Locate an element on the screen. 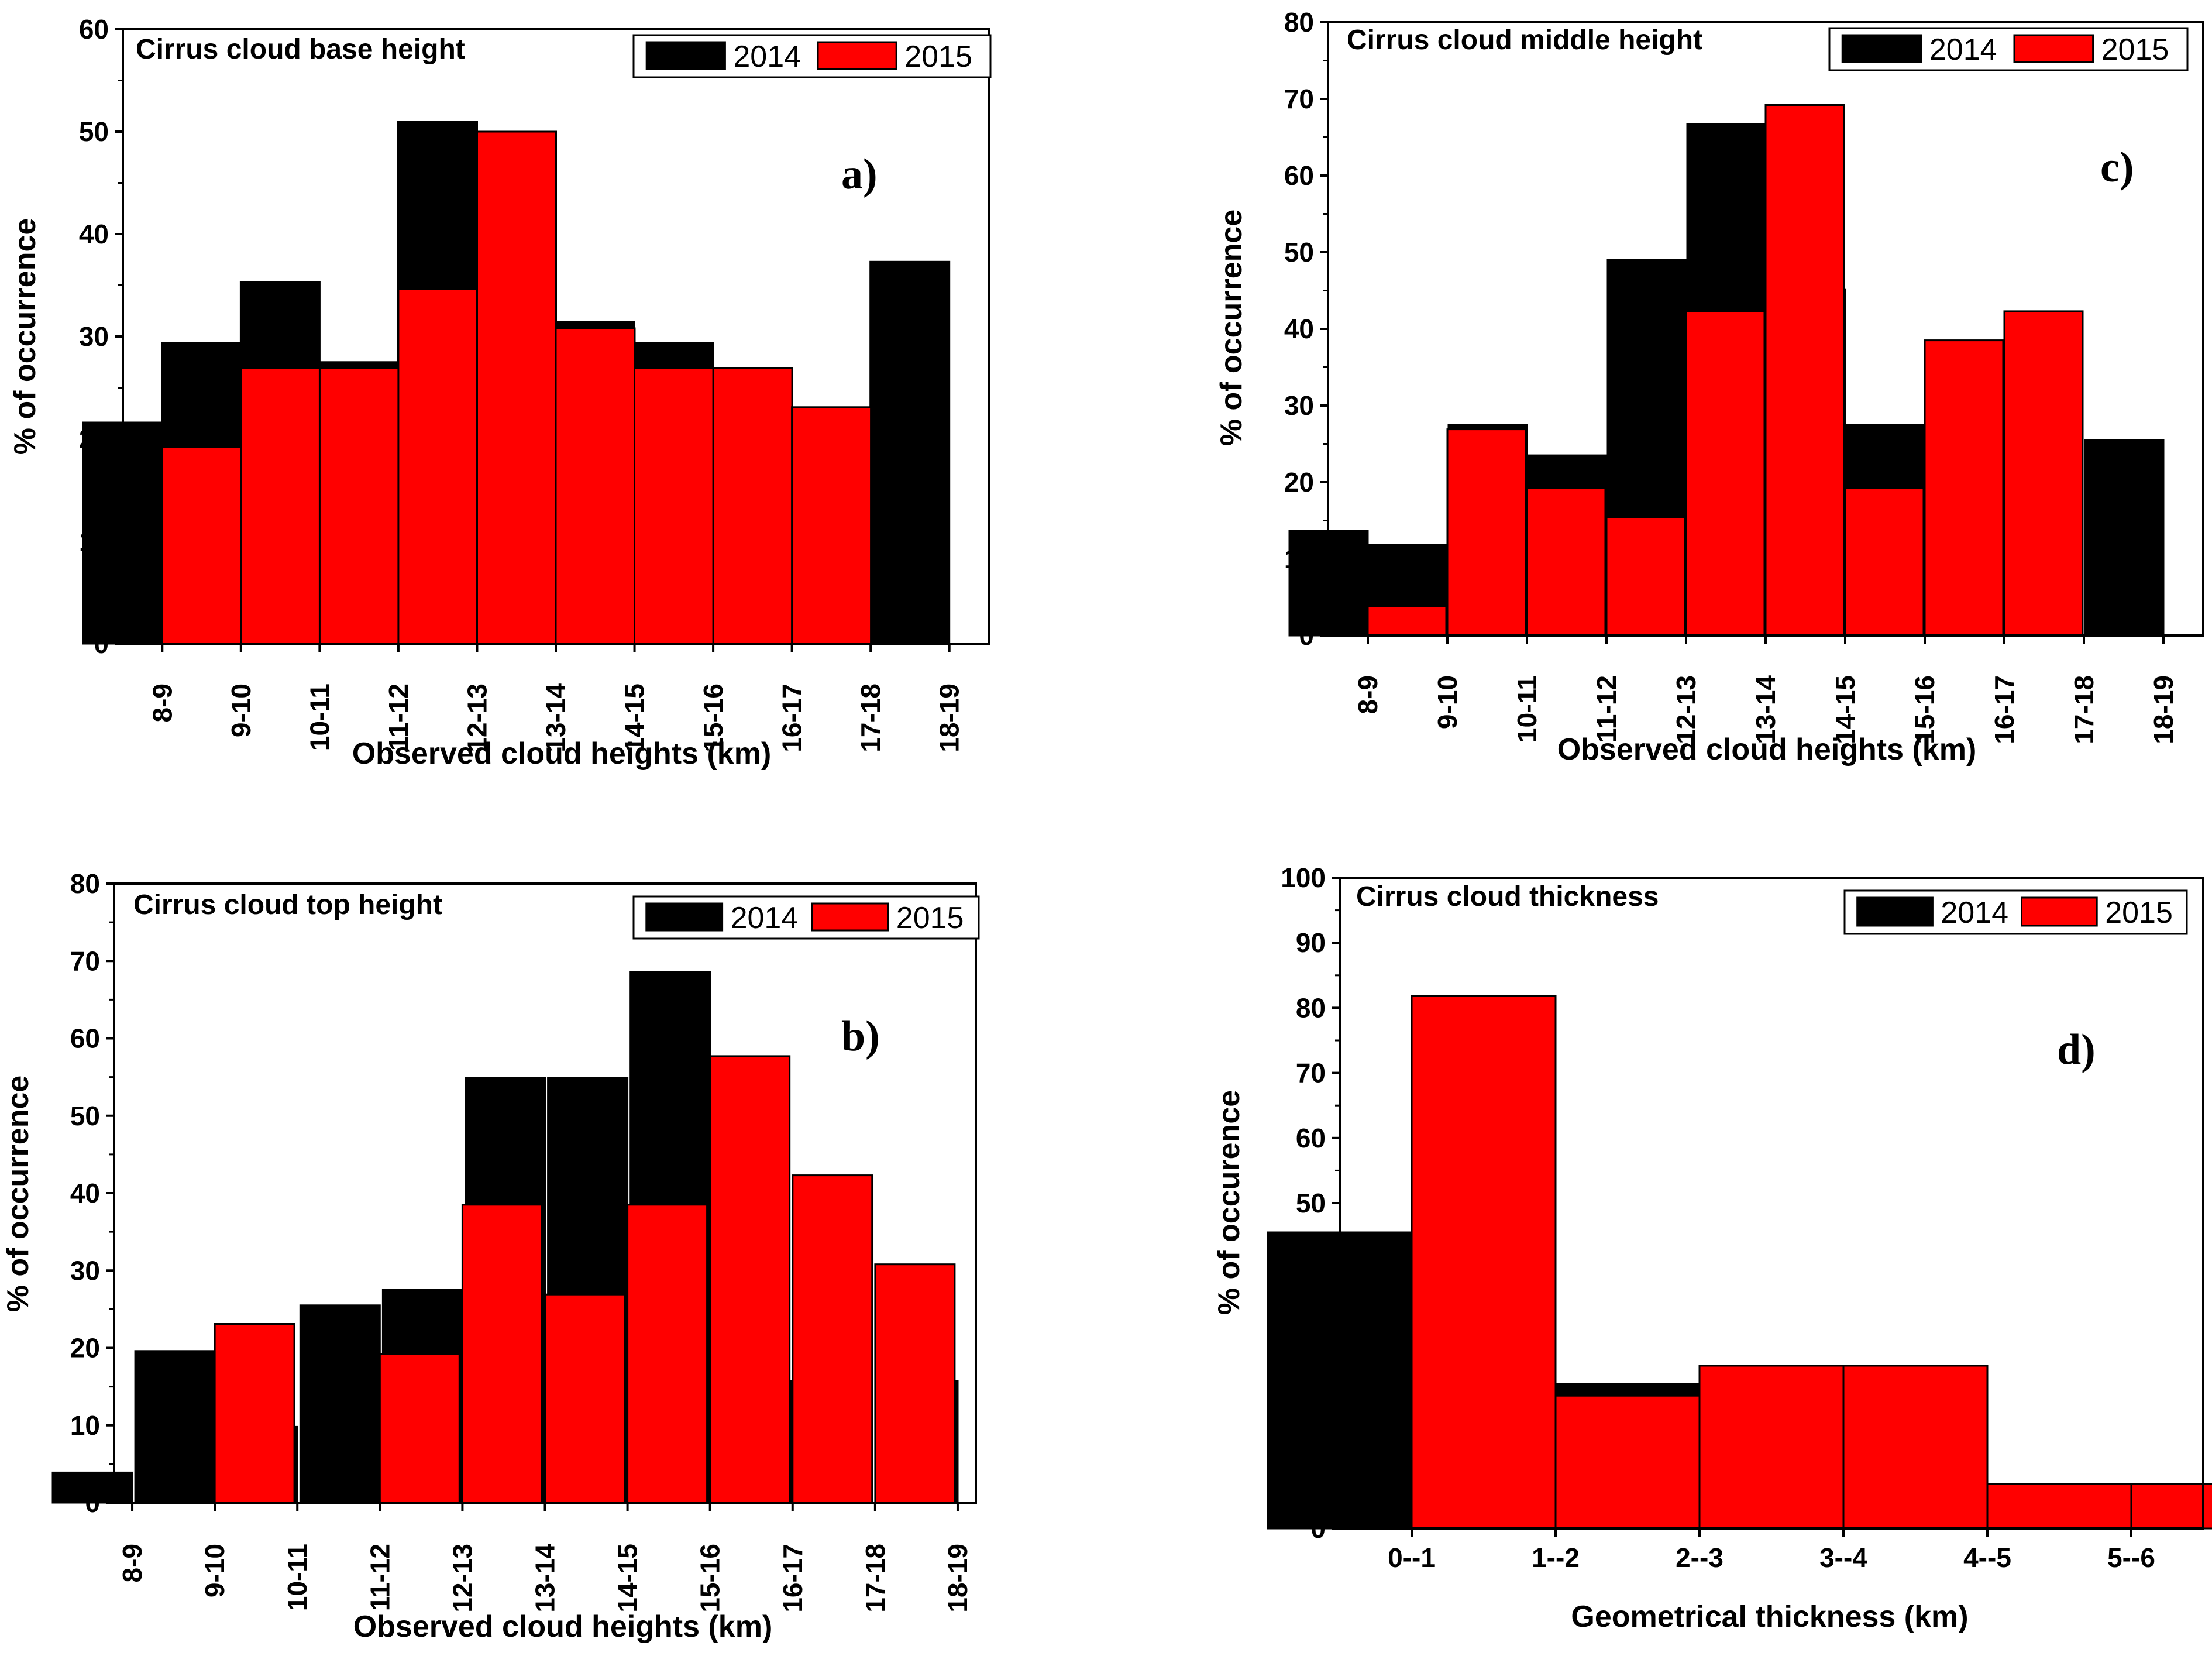  chart-title: Cirrus cloud middle height is located at coordinates (1524, 40).